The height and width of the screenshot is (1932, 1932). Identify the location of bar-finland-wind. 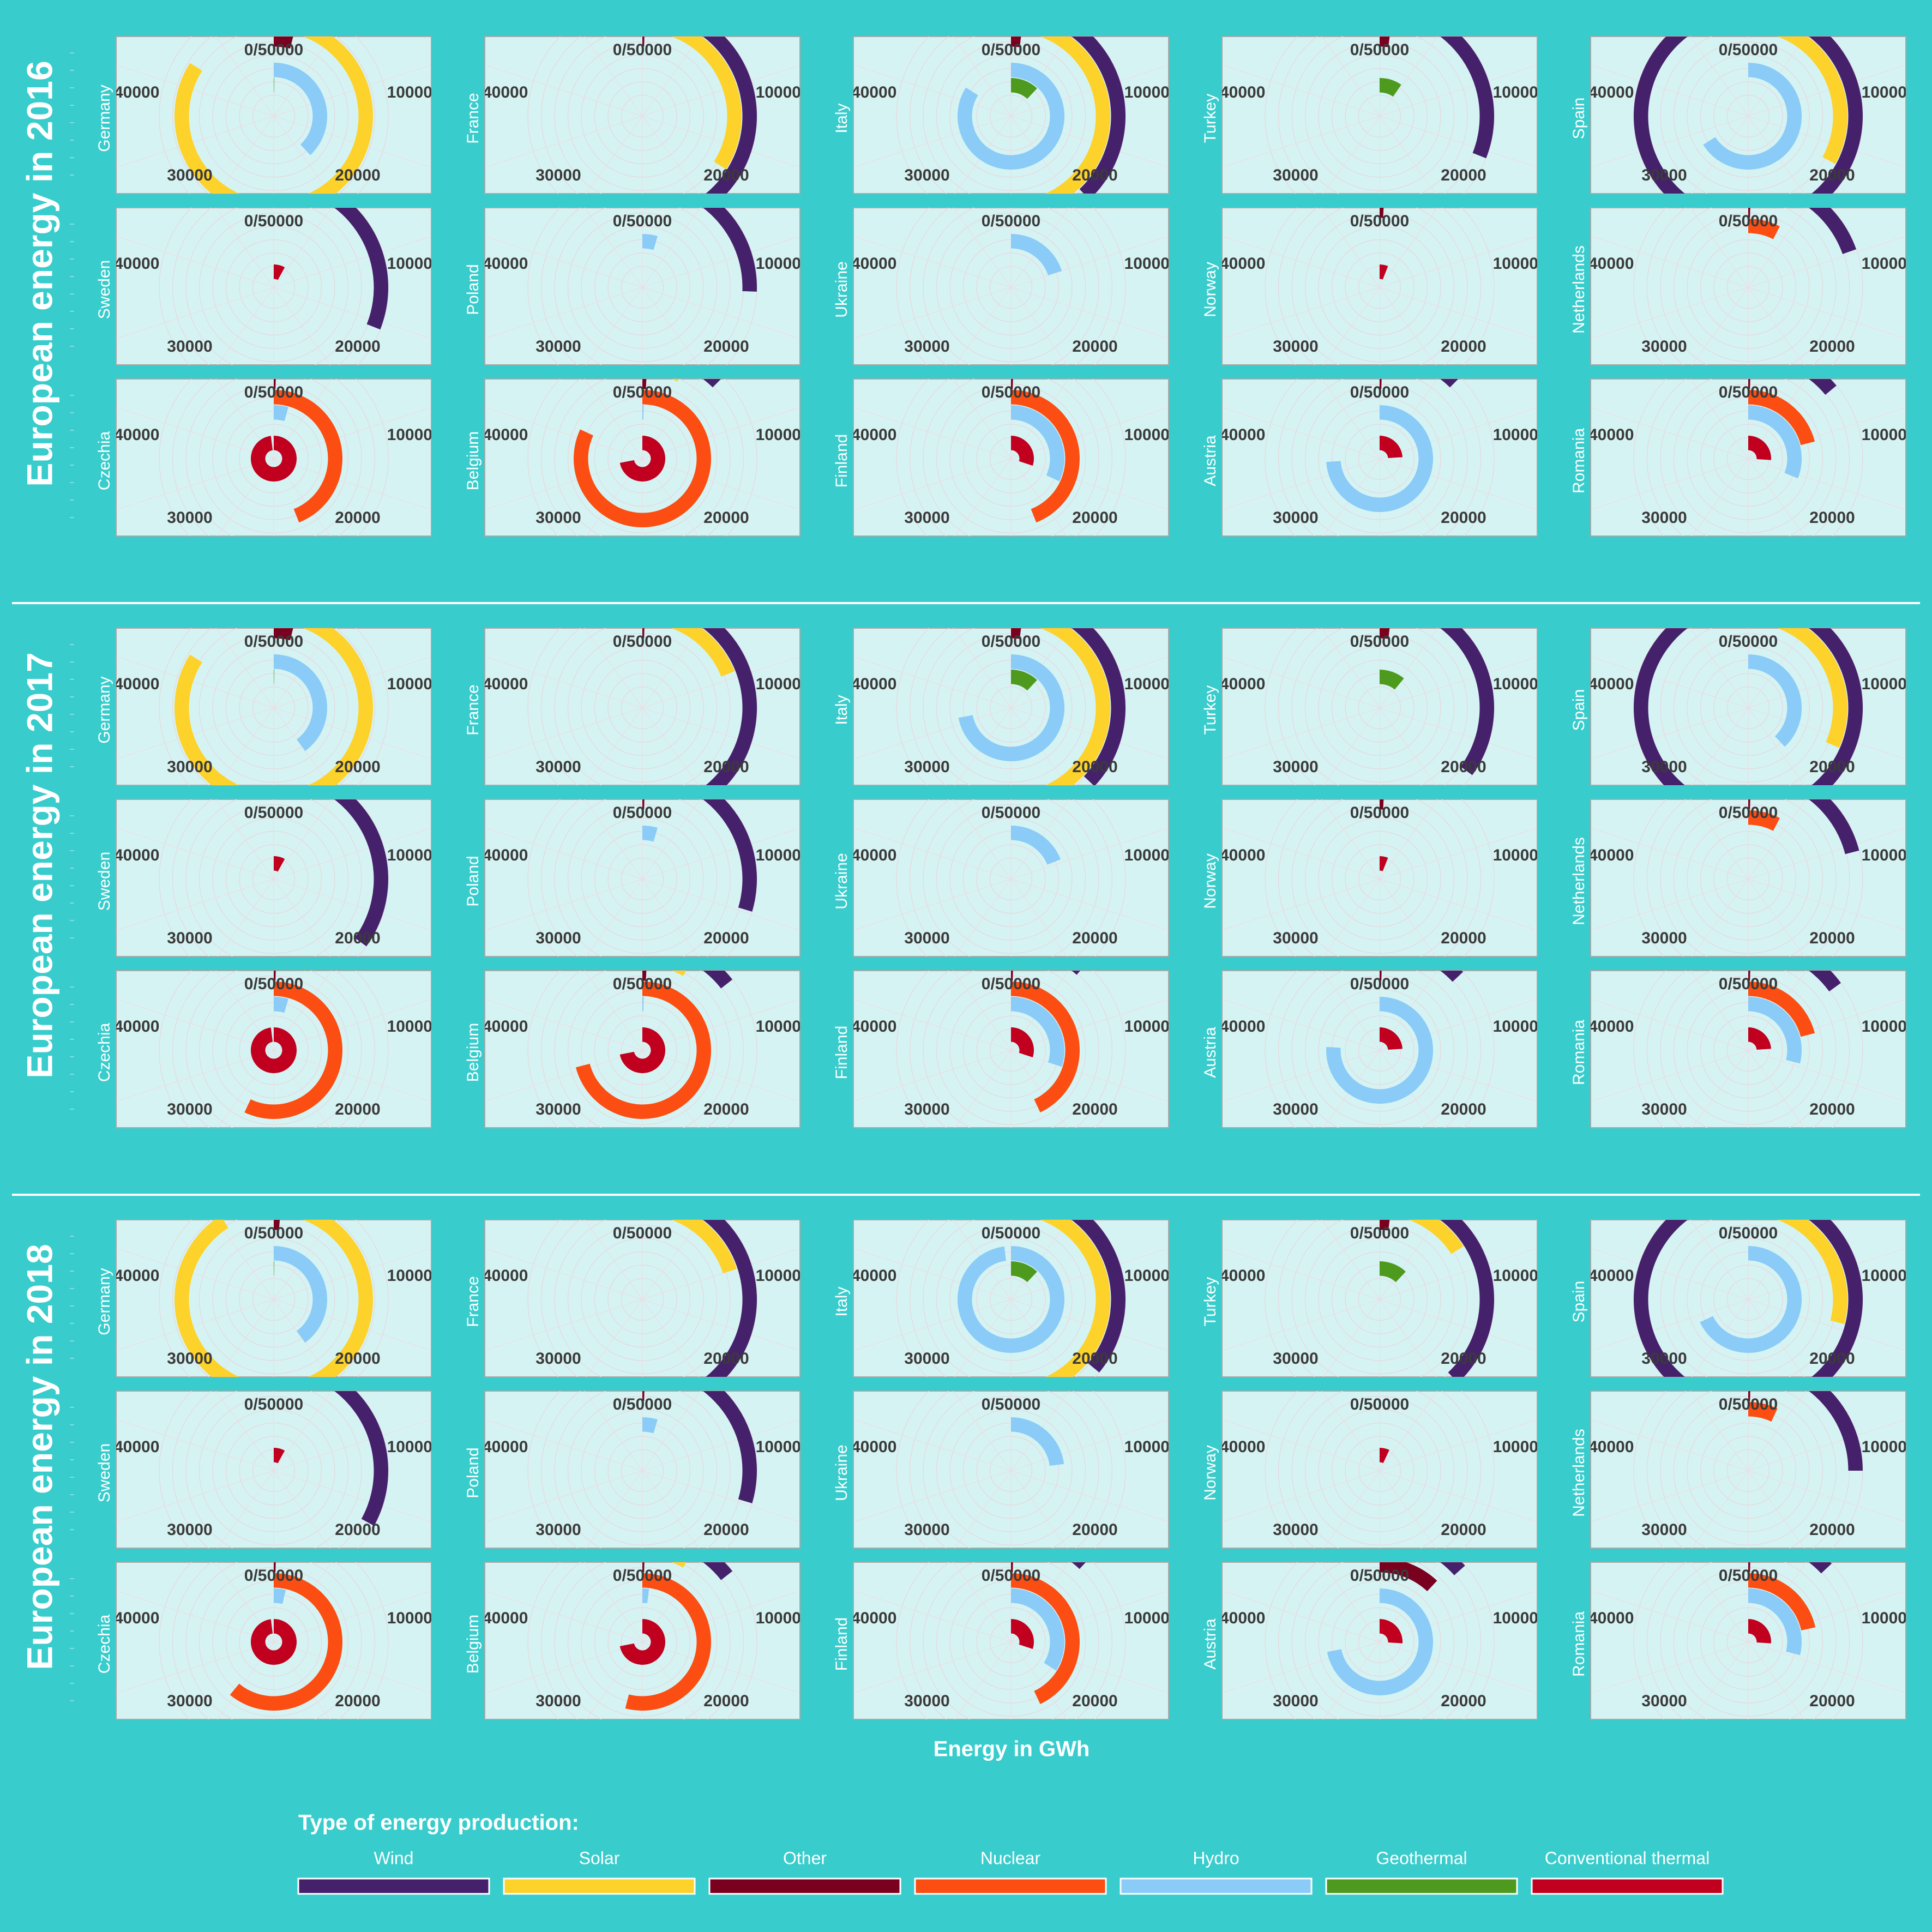
(1076, 973).